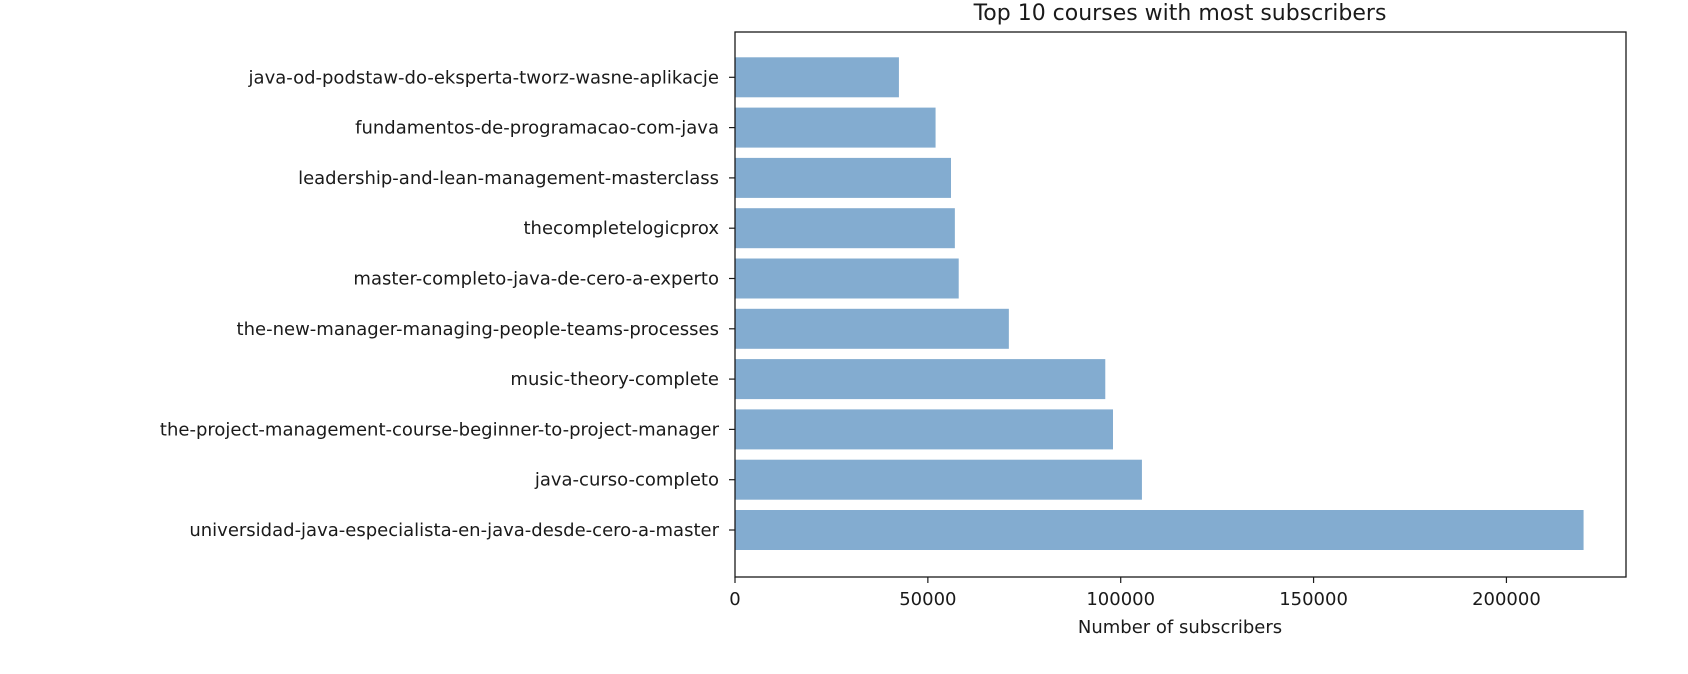 The width and height of the screenshot is (1688, 674). What do you see at coordinates (537, 128) in the screenshot?
I see `y-tick-label: fundamentos-de-programacao-com-java` at bounding box center [537, 128].